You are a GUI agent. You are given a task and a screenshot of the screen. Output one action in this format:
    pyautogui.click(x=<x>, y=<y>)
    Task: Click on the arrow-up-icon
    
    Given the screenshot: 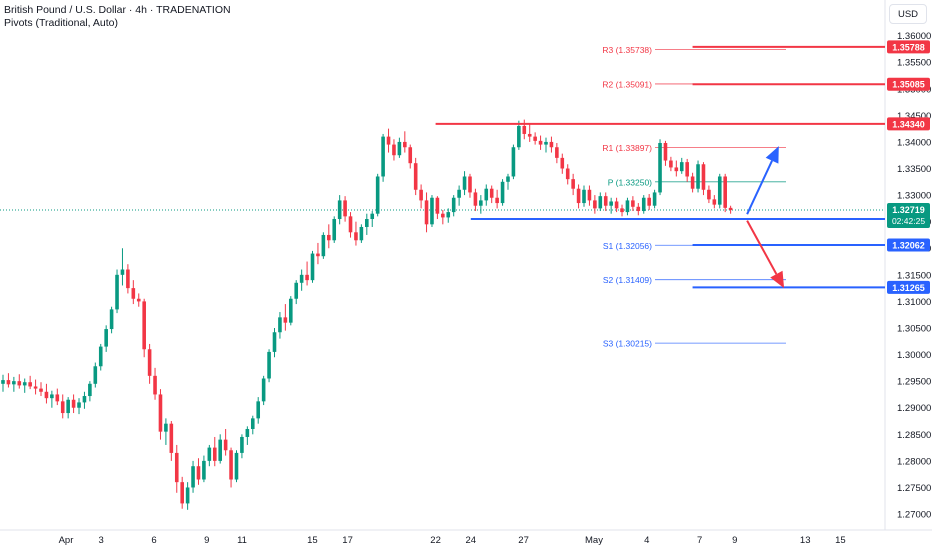 What is the action you would take?
    pyautogui.click(x=772, y=155)
    